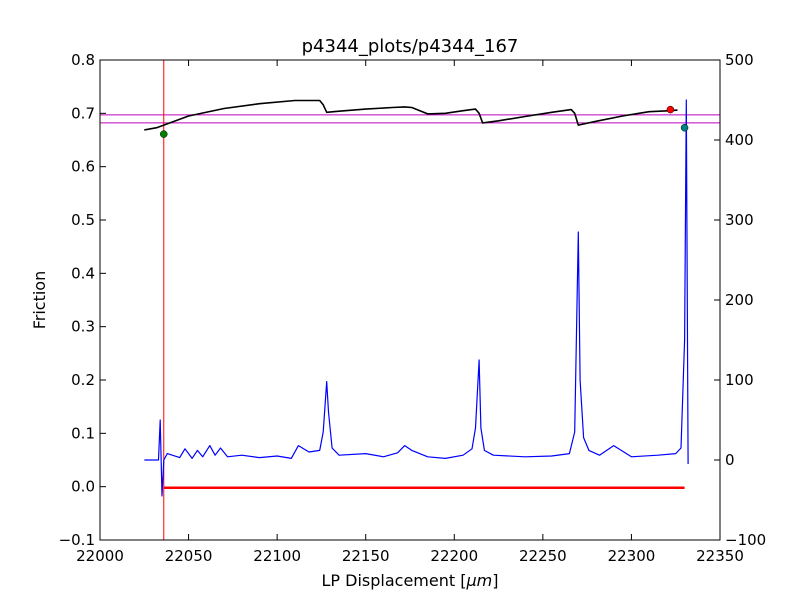 This screenshot has width=800, height=600. What do you see at coordinates (739, 220) in the screenshot?
I see `right-y-tick-label: 300` at bounding box center [739, 220].